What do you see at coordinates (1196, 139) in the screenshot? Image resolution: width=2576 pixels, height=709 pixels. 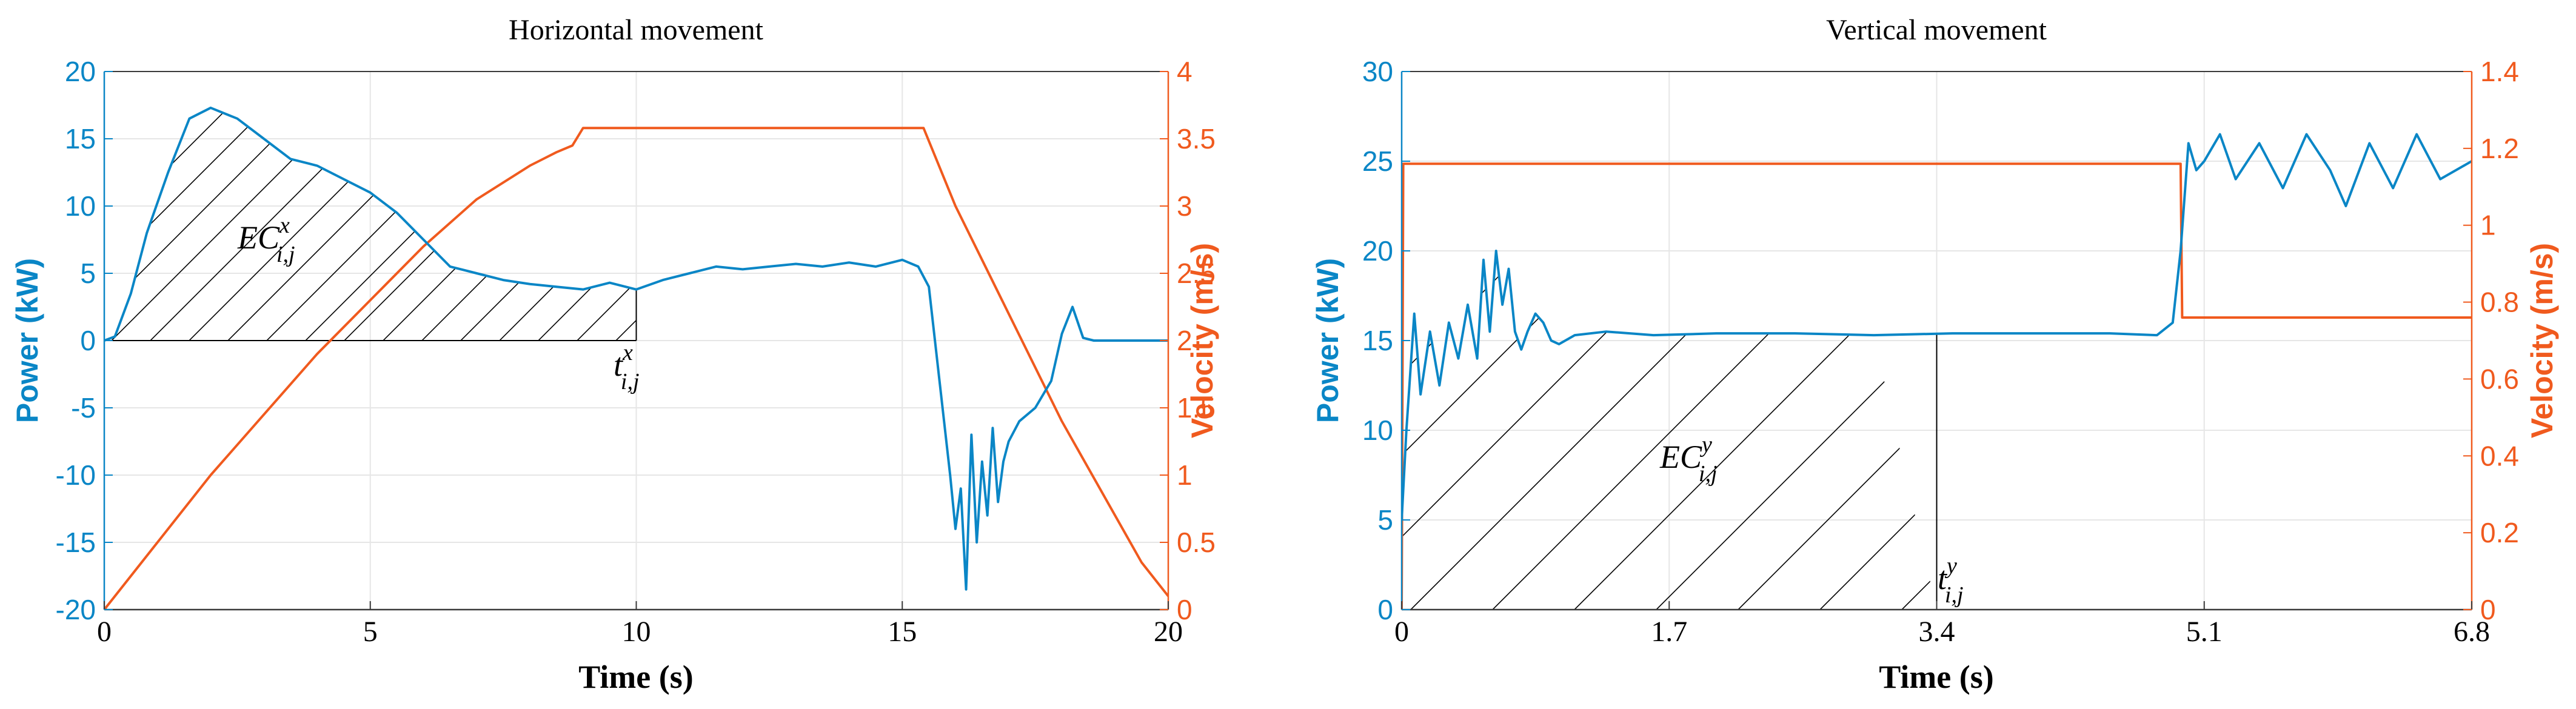 I see `y-right-tick-label: 3.5` at bounding box center [1196, 139].